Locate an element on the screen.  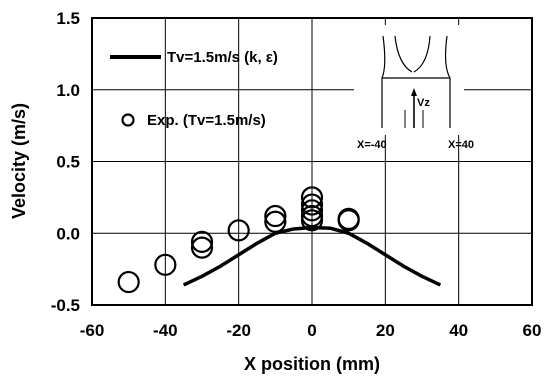
x-axis-title: X position (mm) is located at coordinates (312, 364).